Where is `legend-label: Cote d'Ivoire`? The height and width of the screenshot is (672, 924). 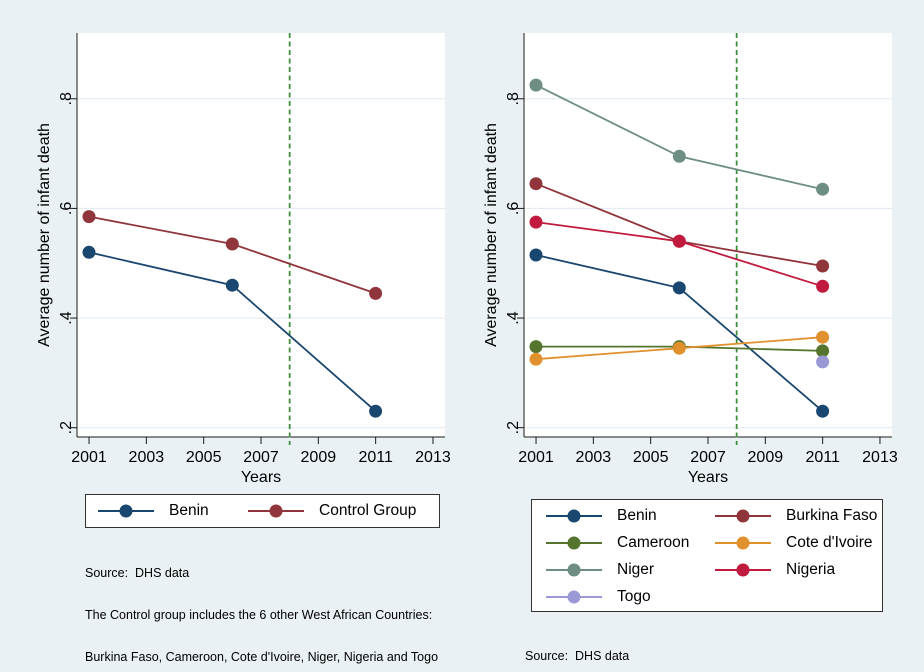 legend-label: Cote d'Ivoire is located at coordinates (829, 542).